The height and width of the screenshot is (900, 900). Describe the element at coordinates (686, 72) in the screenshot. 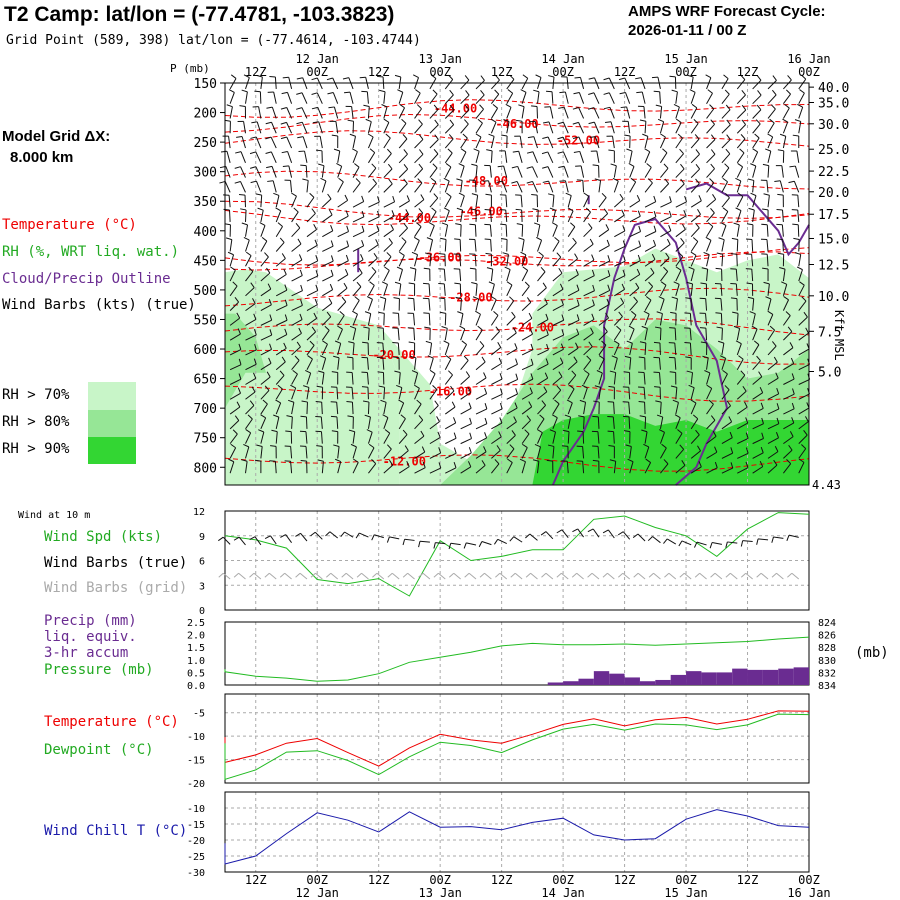

I see `top-hour-label: 00Z` at that location.